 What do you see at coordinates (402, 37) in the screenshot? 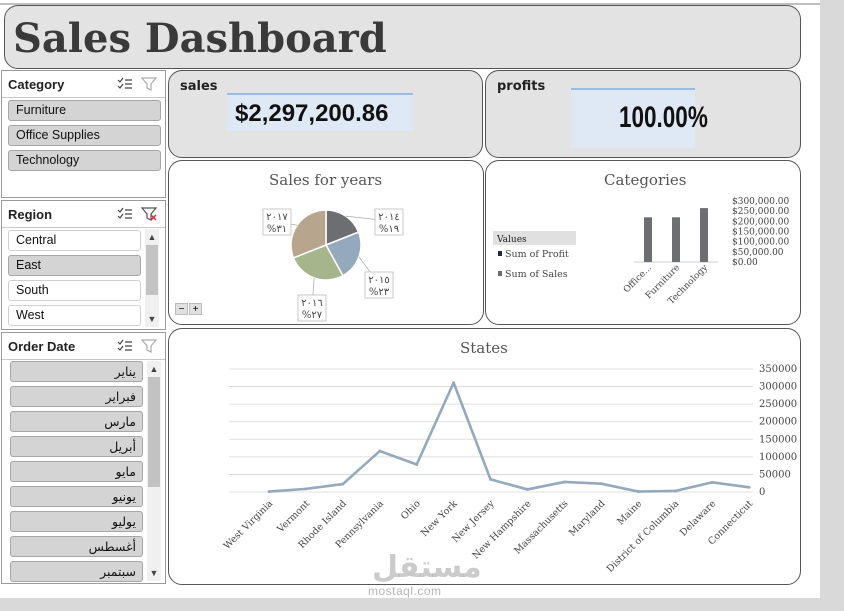
I see `title-banner: Sales Dashboard` at bounding box center [402, 37].